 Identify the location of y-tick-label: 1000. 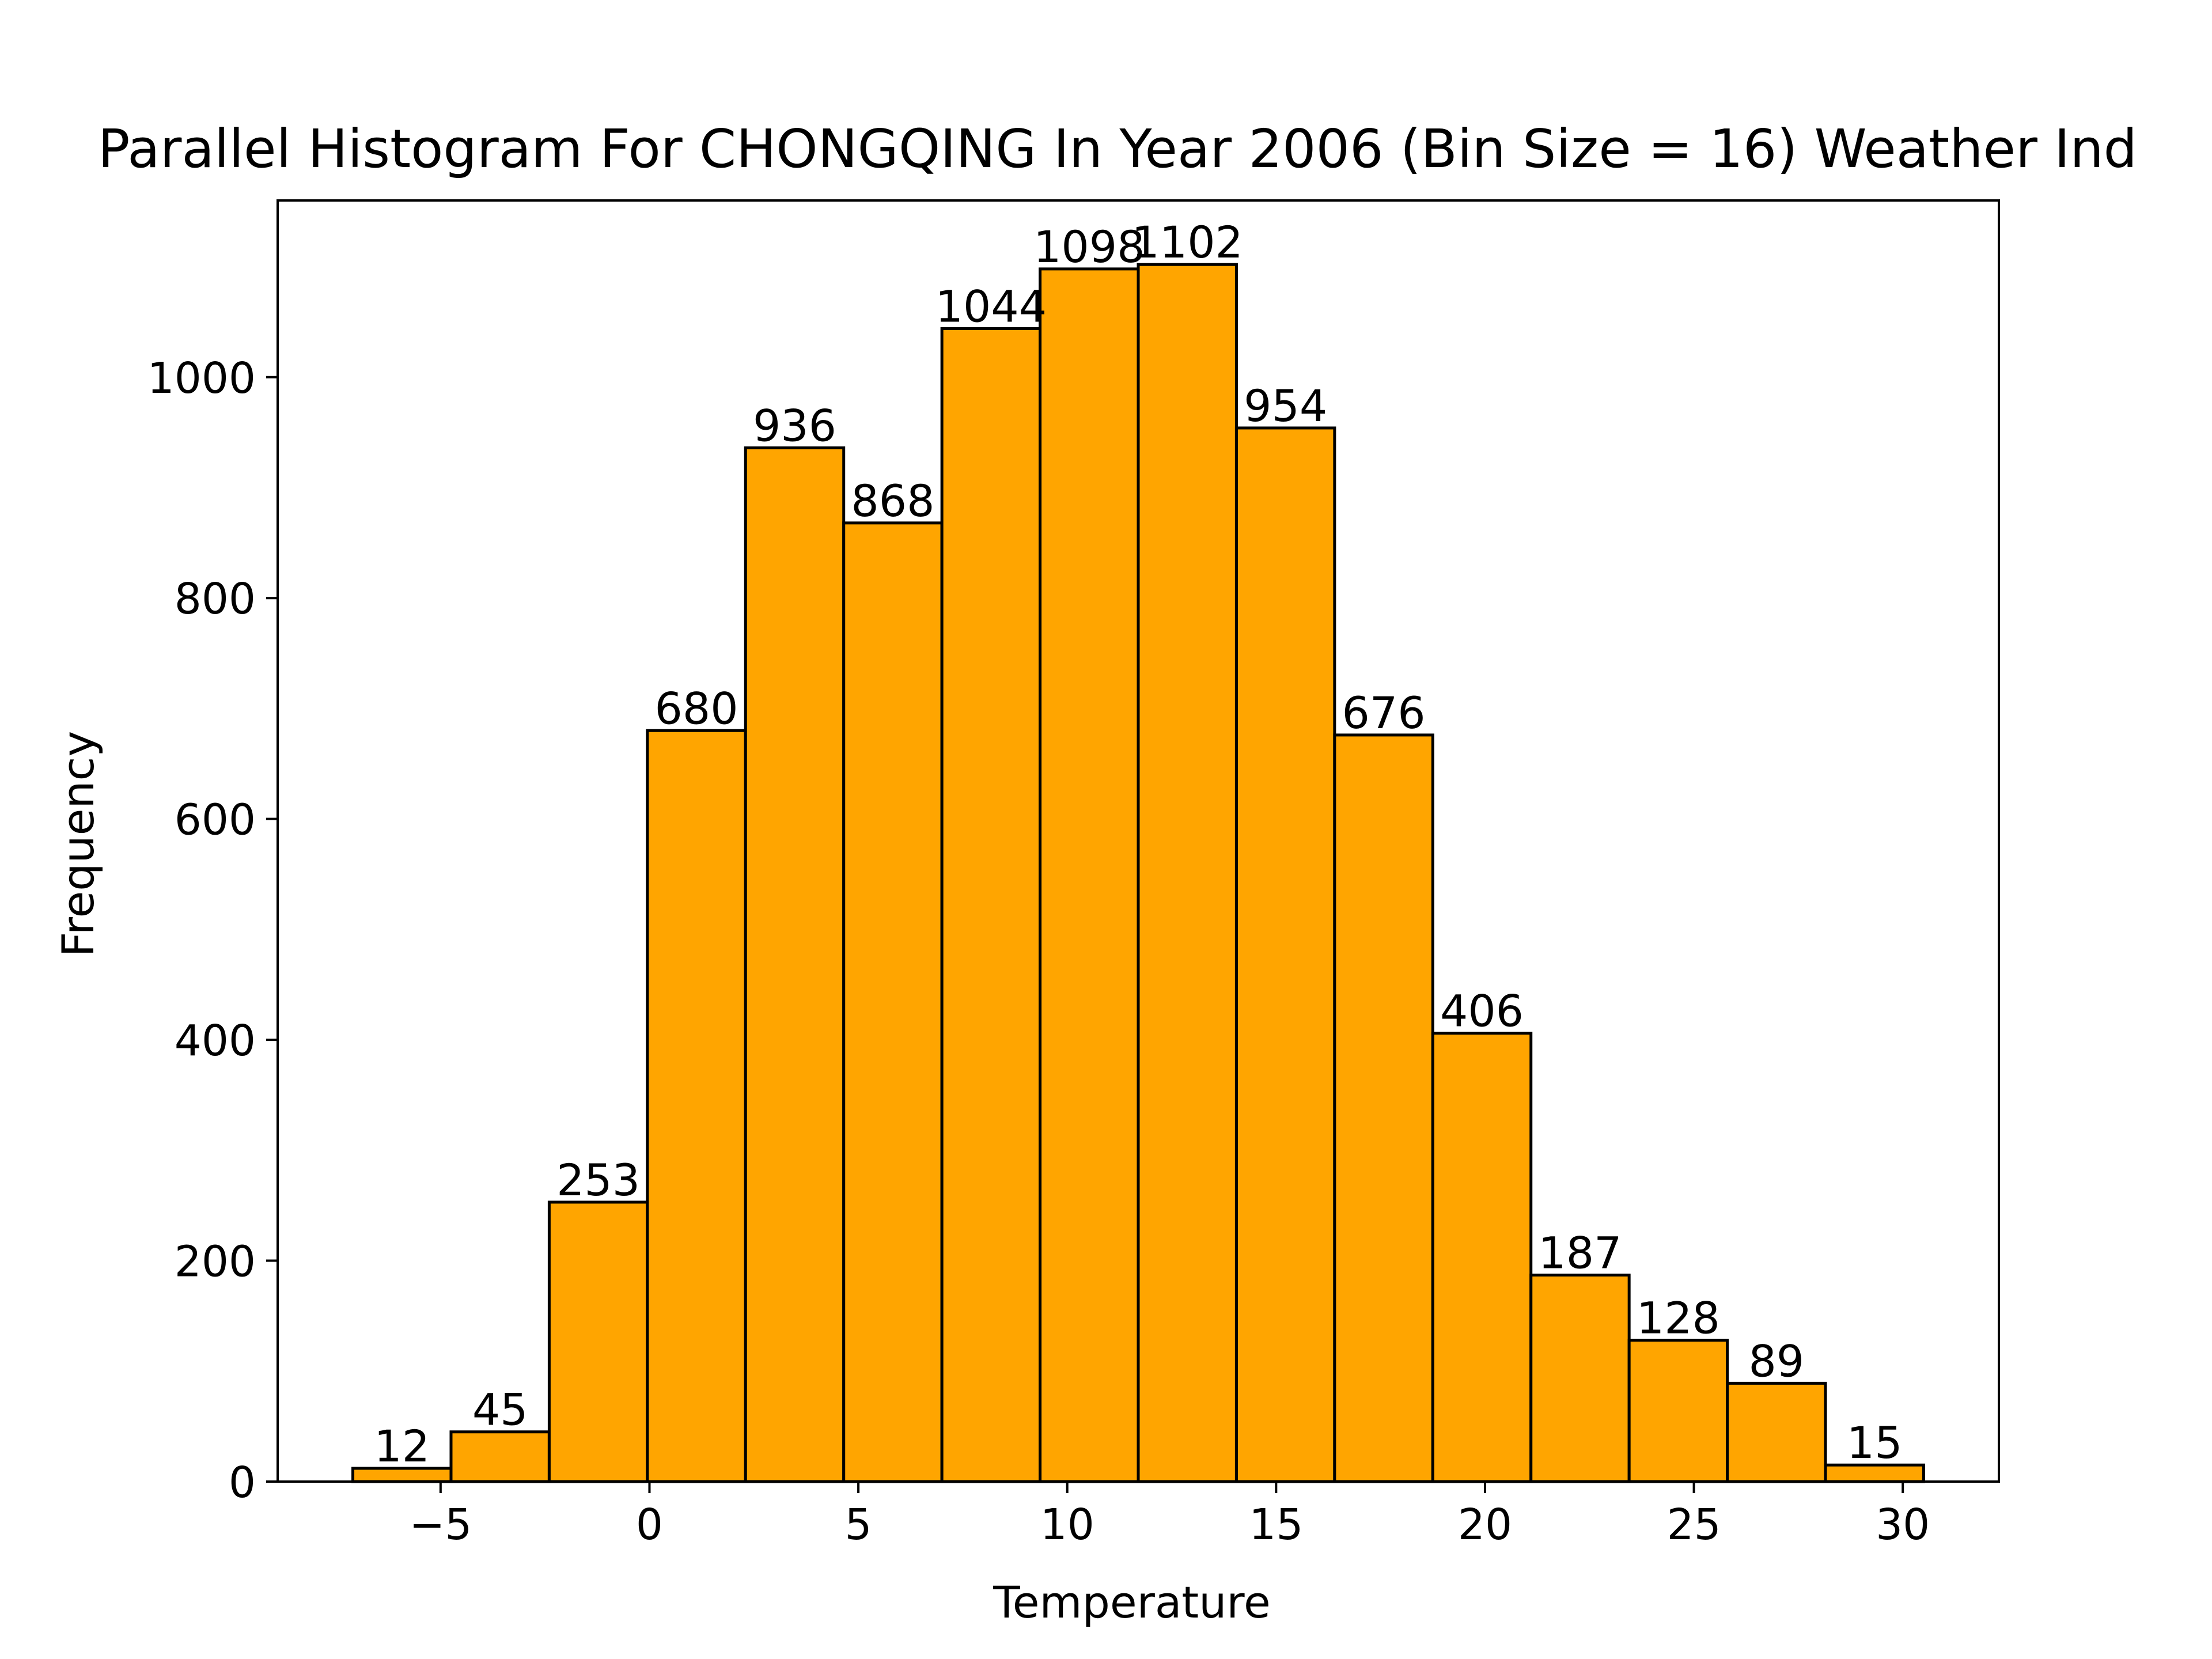
(201, 378).